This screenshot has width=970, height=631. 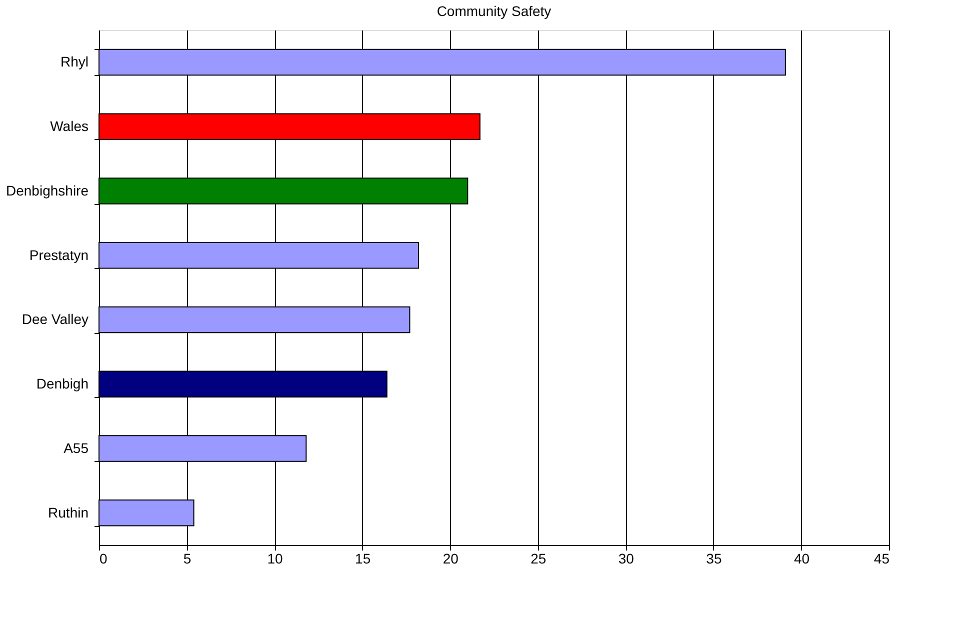 I want to click on x-tick-label: 30, so click(x=626, y=558).